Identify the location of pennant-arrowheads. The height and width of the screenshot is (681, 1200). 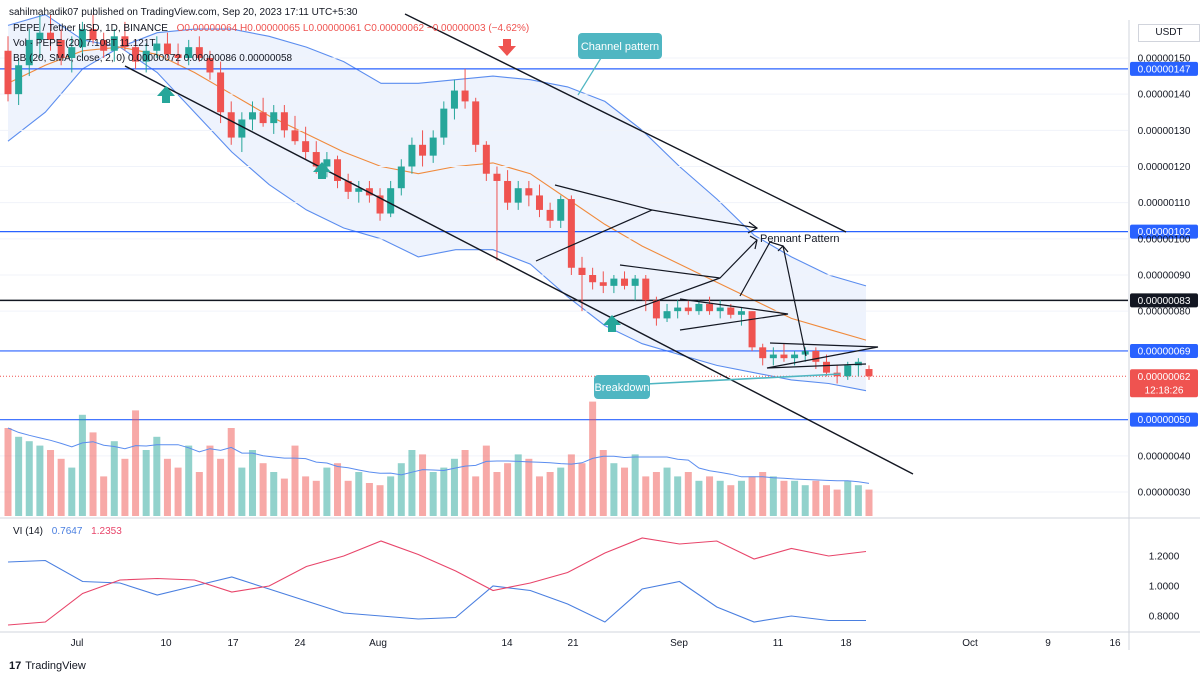
(768, 237).